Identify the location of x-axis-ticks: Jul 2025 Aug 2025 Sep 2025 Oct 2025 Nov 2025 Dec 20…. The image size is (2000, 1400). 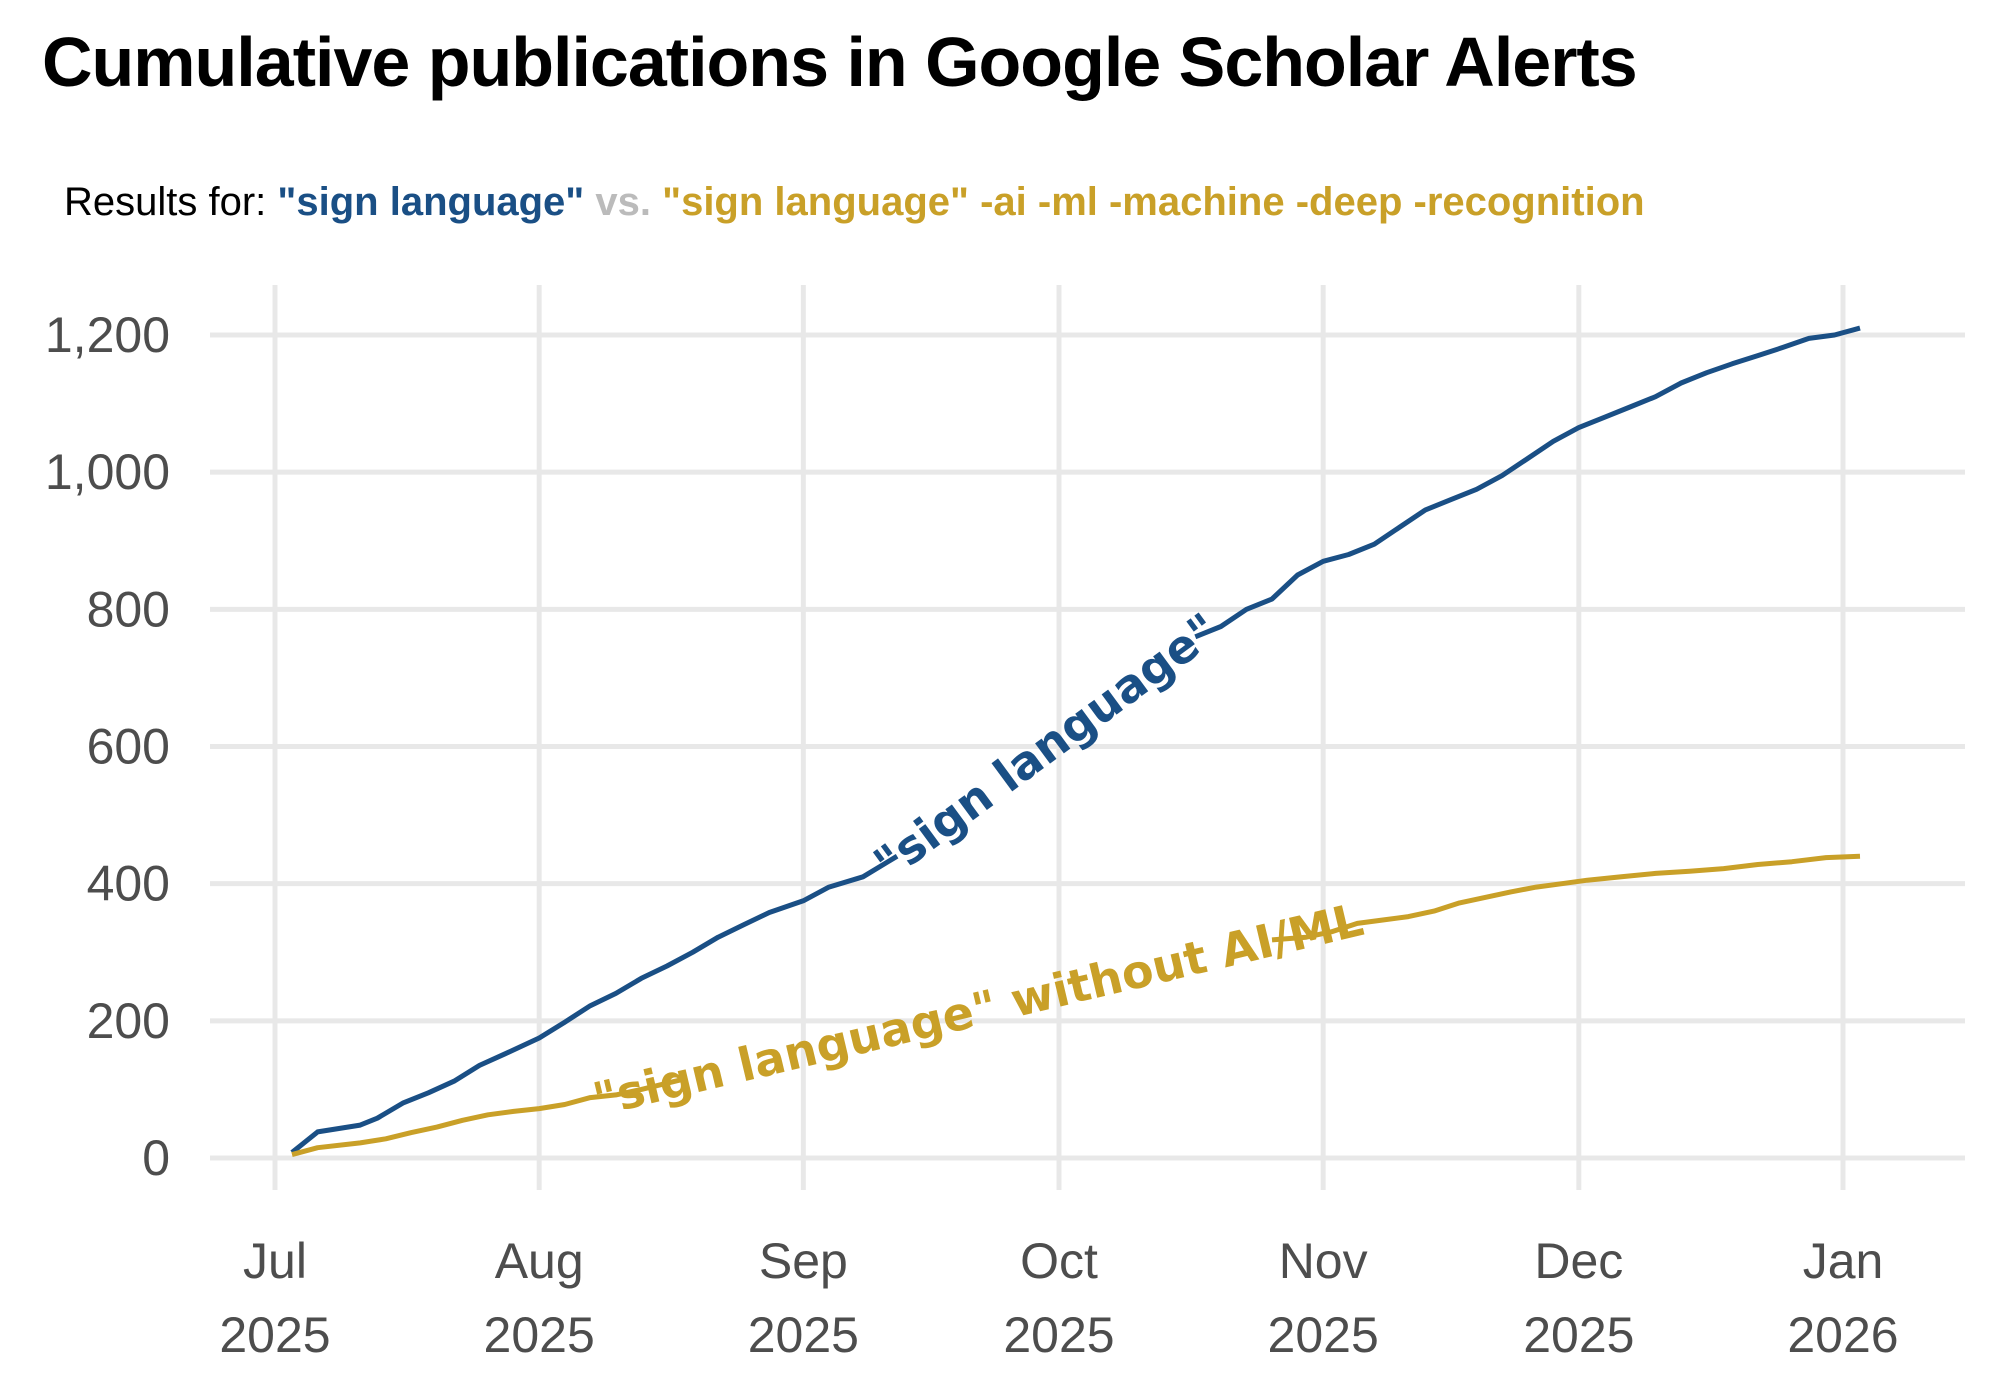
(1058, 1298).